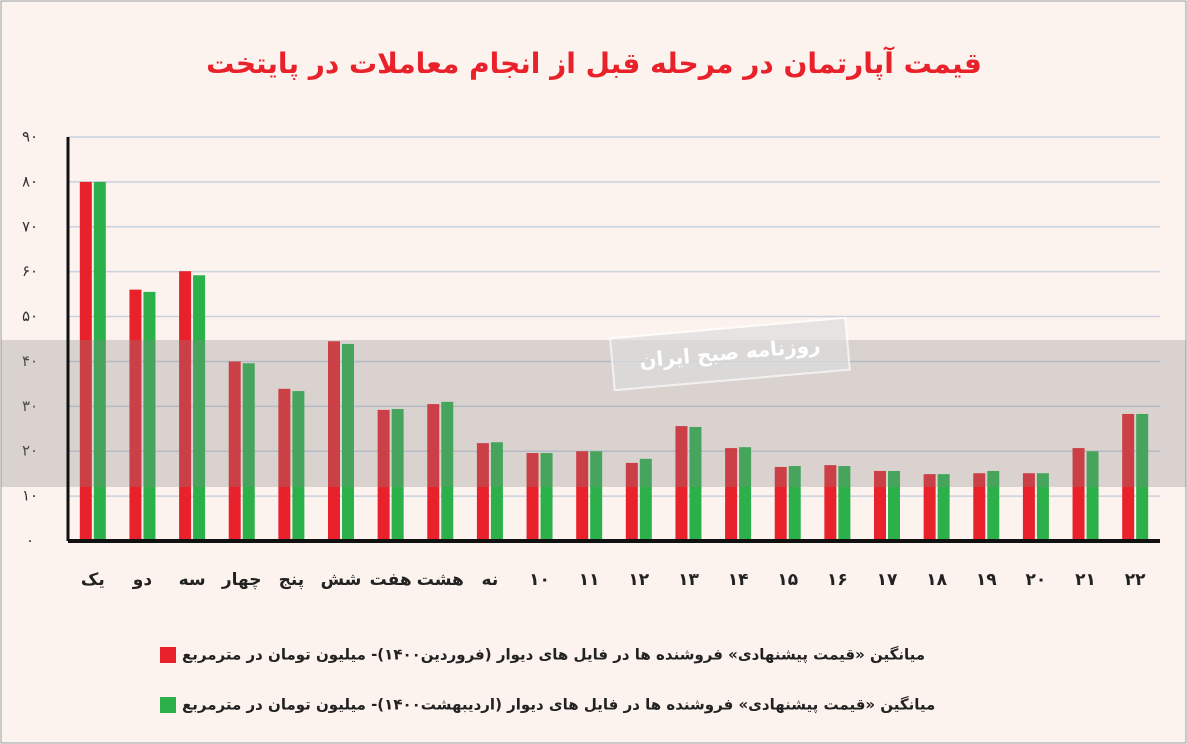 The image size is (1187, 744). What do you see at coordinates (30, 271) in the screenshot?
I see `y-tick-label: ۶۰` at bounding box center [30, 271].